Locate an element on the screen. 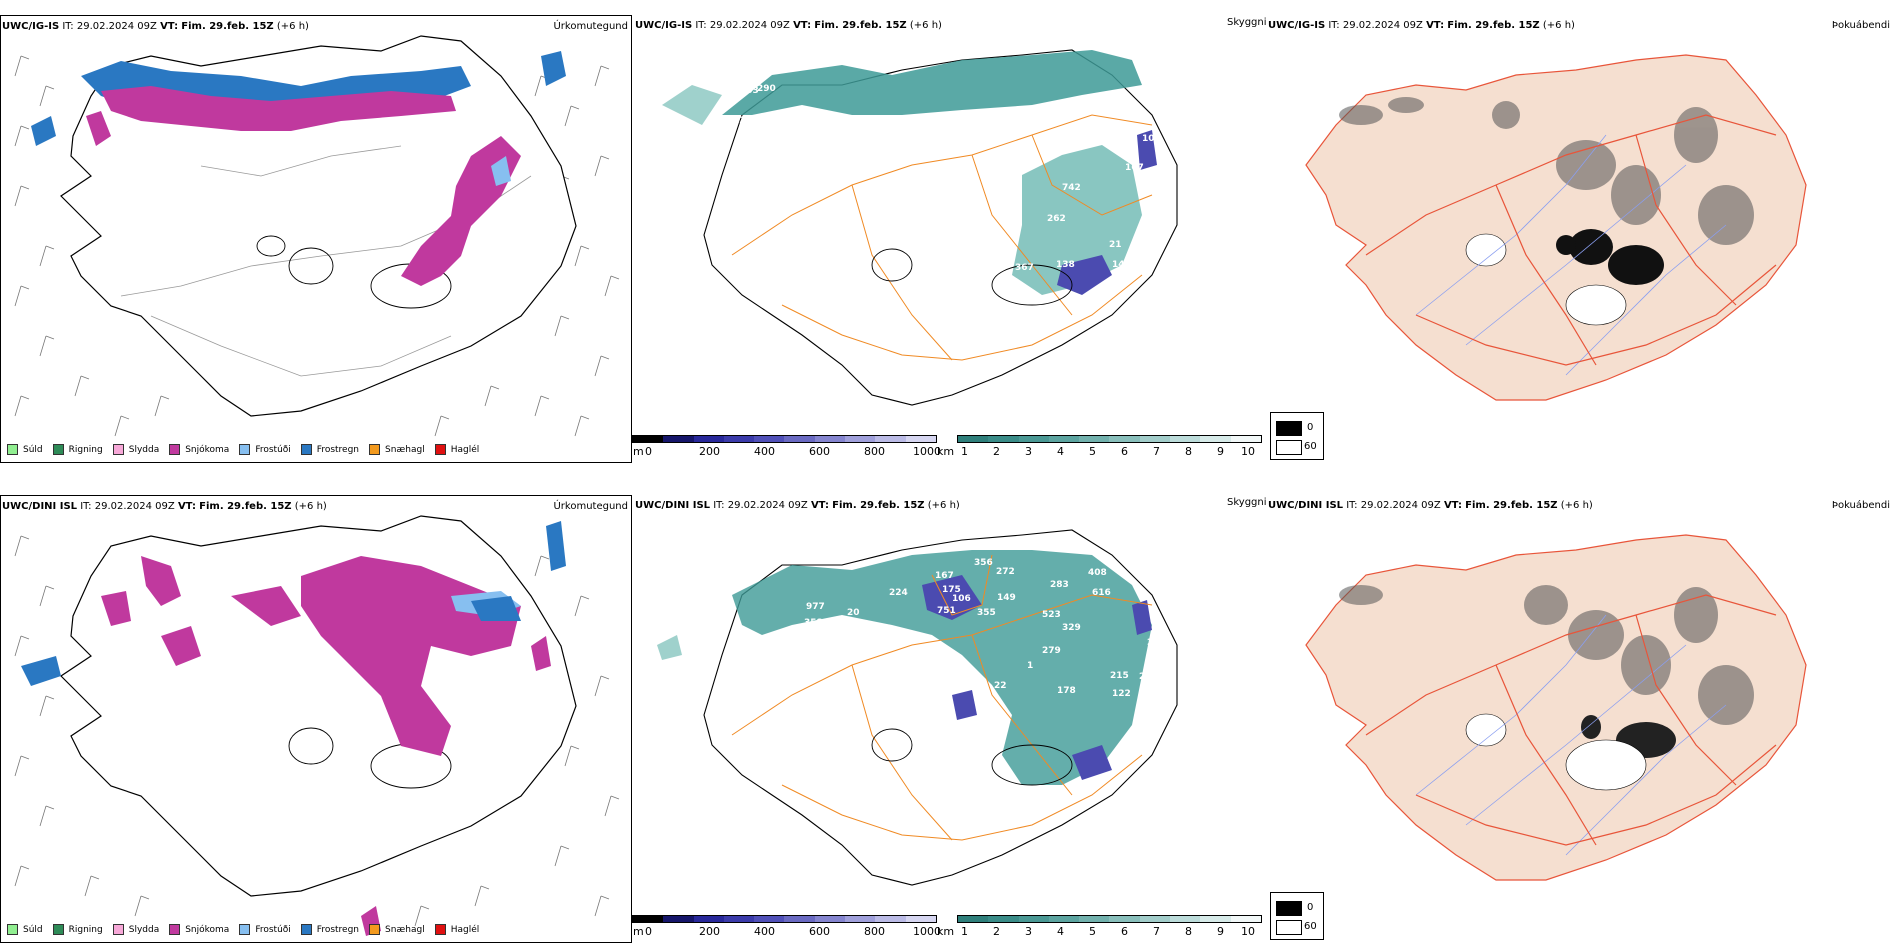  legend-item-snow: Snjókoma is located at coordinates (199, 929).